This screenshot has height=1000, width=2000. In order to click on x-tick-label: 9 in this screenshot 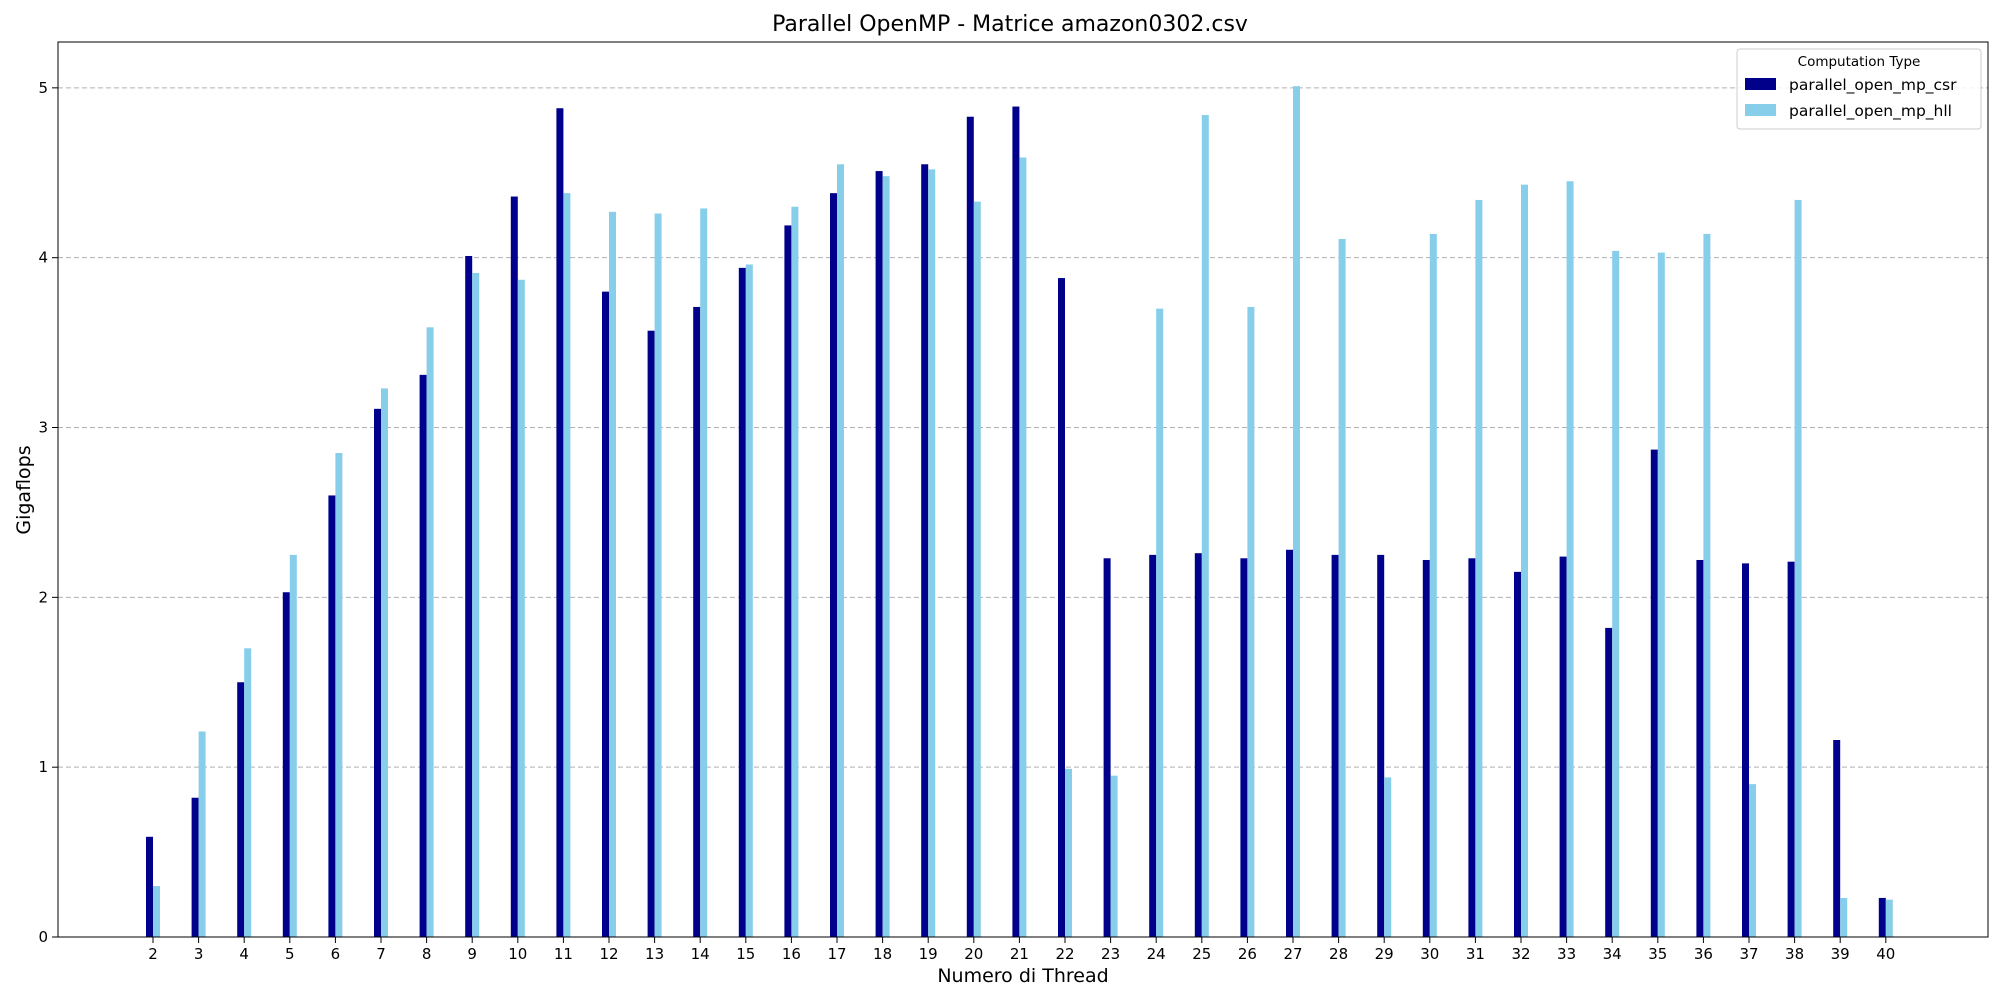, I will do `click(472, 954)`.